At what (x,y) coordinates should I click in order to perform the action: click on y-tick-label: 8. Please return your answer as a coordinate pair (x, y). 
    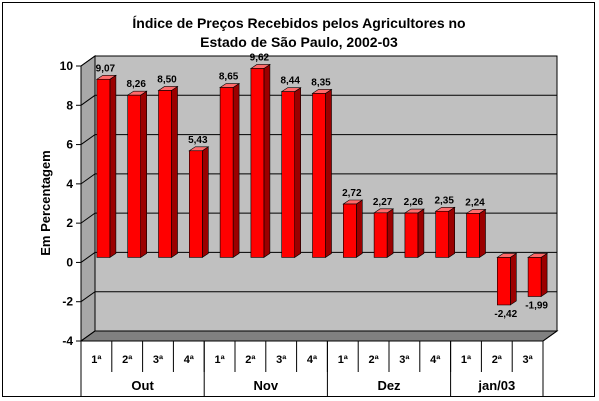
    Looking at the image, I should click on (69, 105).